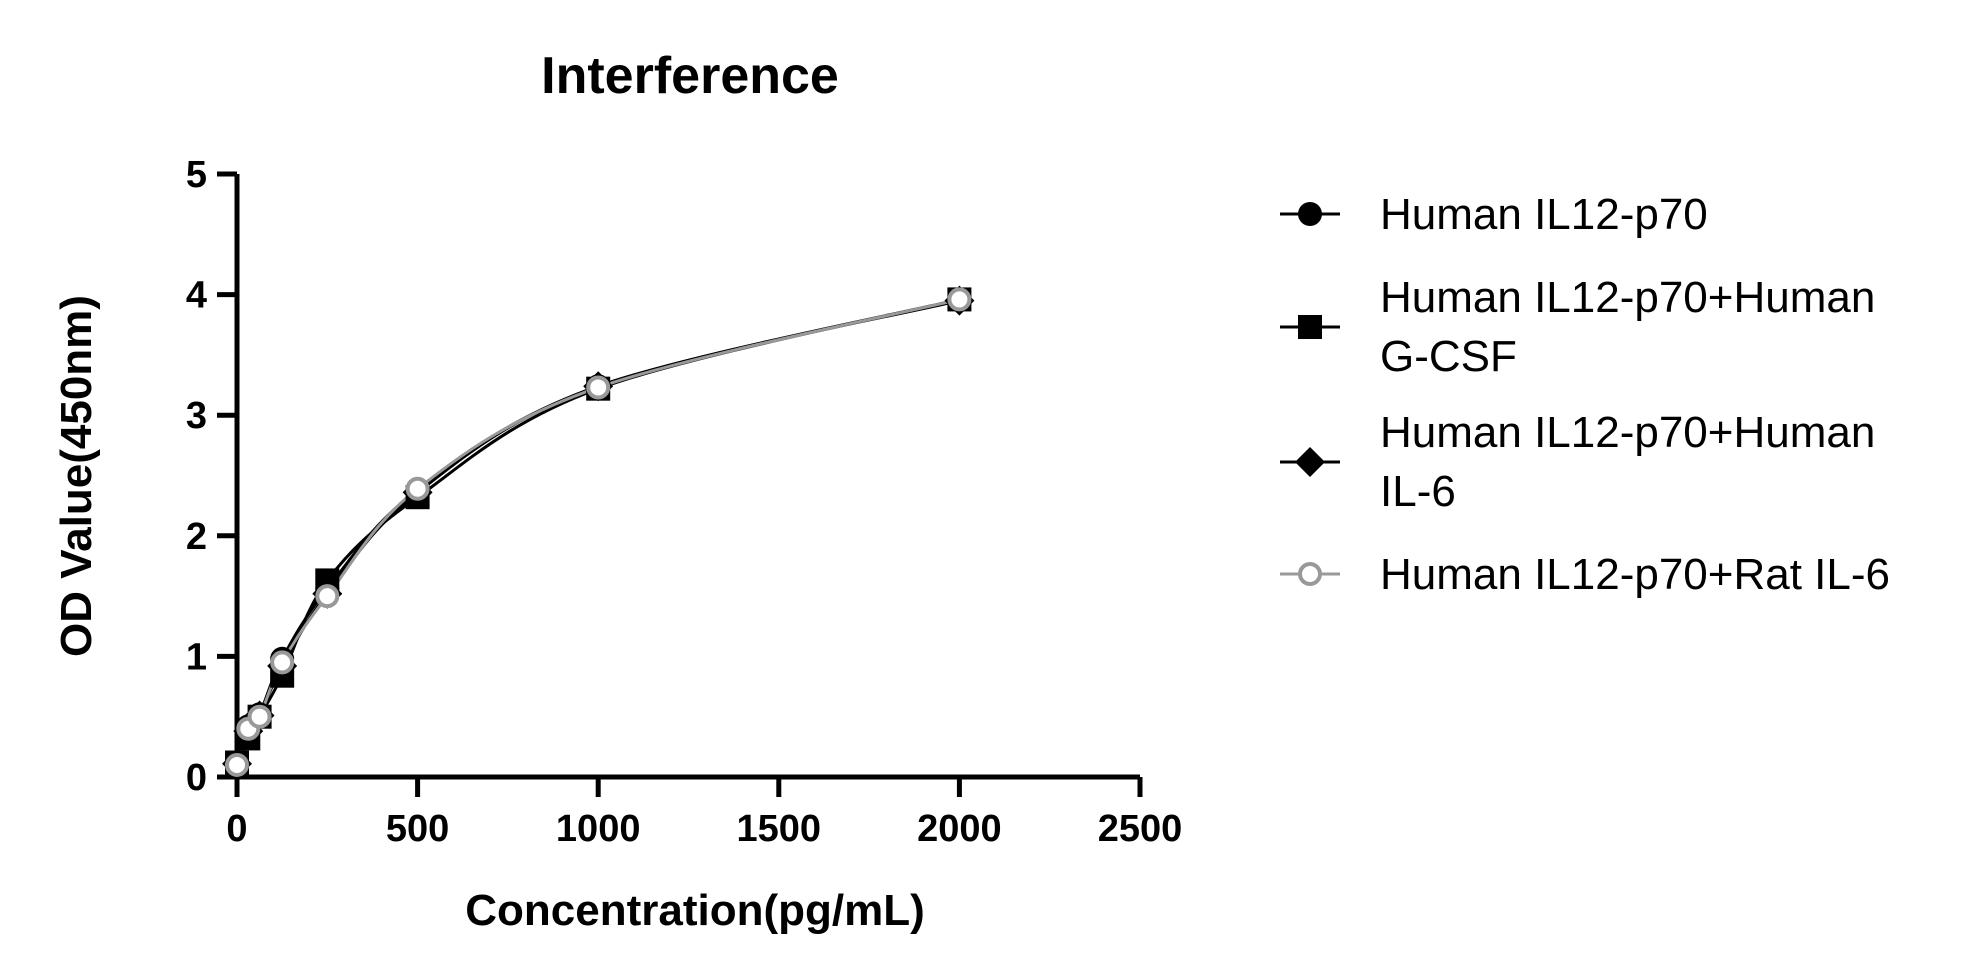 The height and width of the screenshot is (978, 1982). What do you see at coordinates (1635, 574) in the screenshot?
I see `legend-label: Human IL12-p70+Rat IL-6` at bounding box center [1635, 574].